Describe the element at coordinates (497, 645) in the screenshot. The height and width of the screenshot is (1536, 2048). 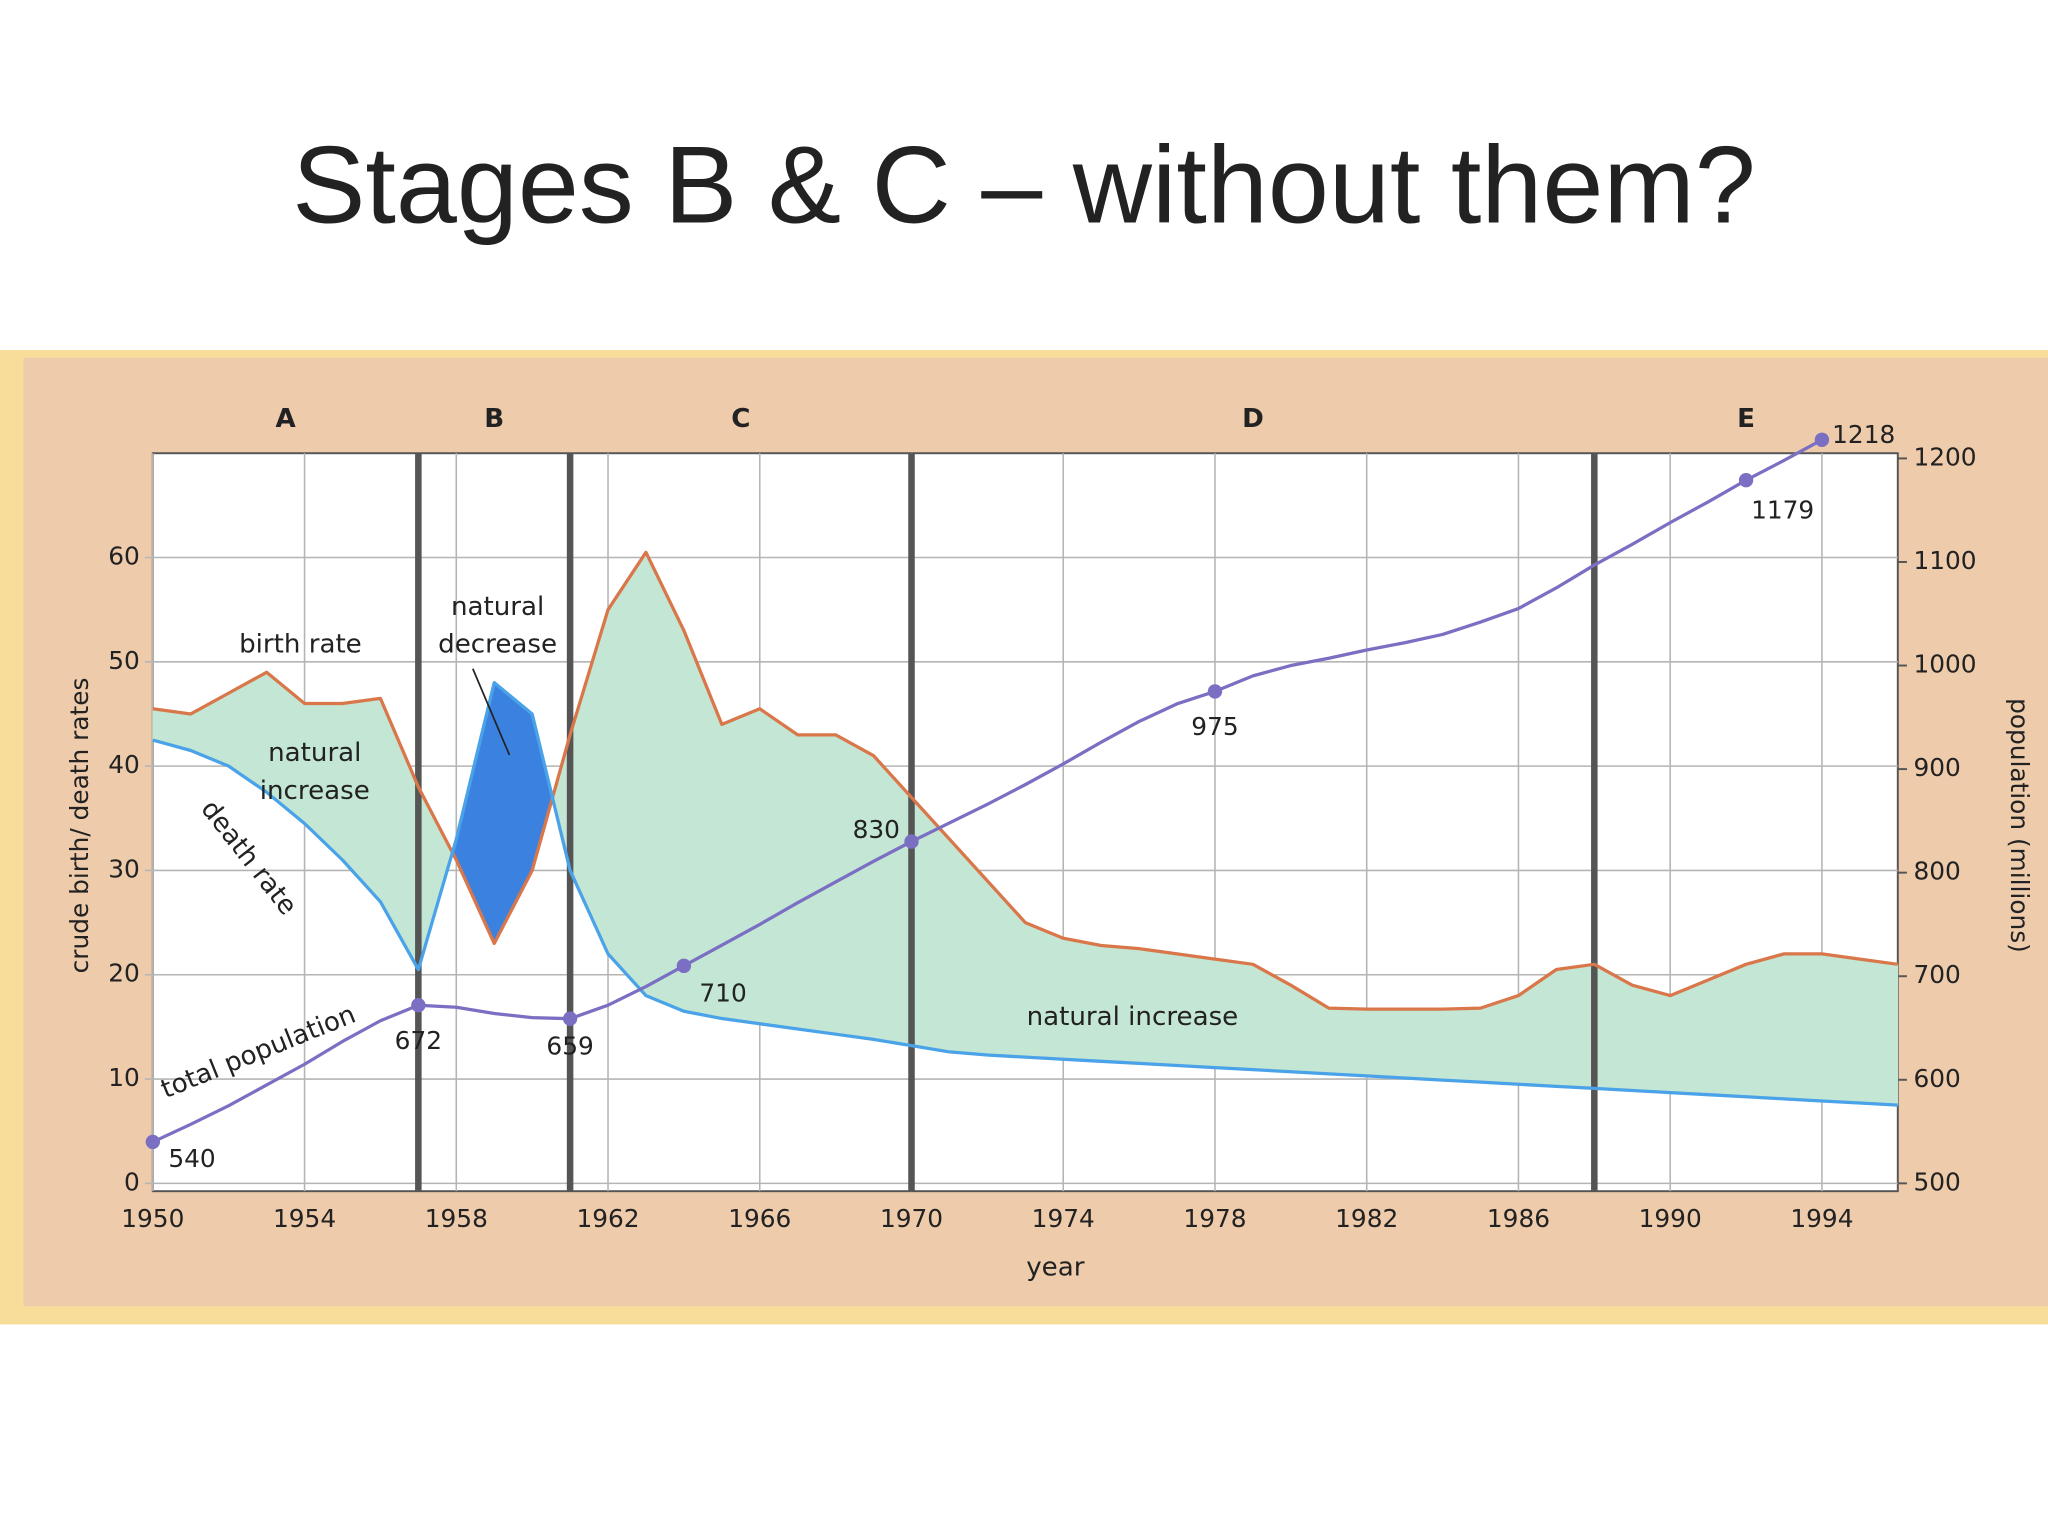
I see `annotation: decrease` at that location.